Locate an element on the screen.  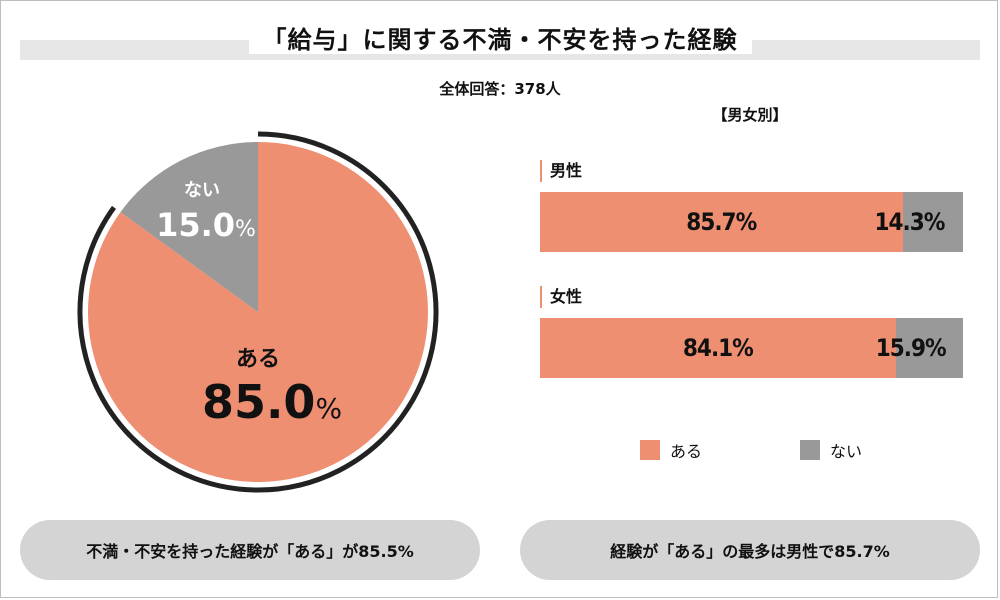
pie-slice-aru-value: 85.0% is located at coordinates (272, 402).